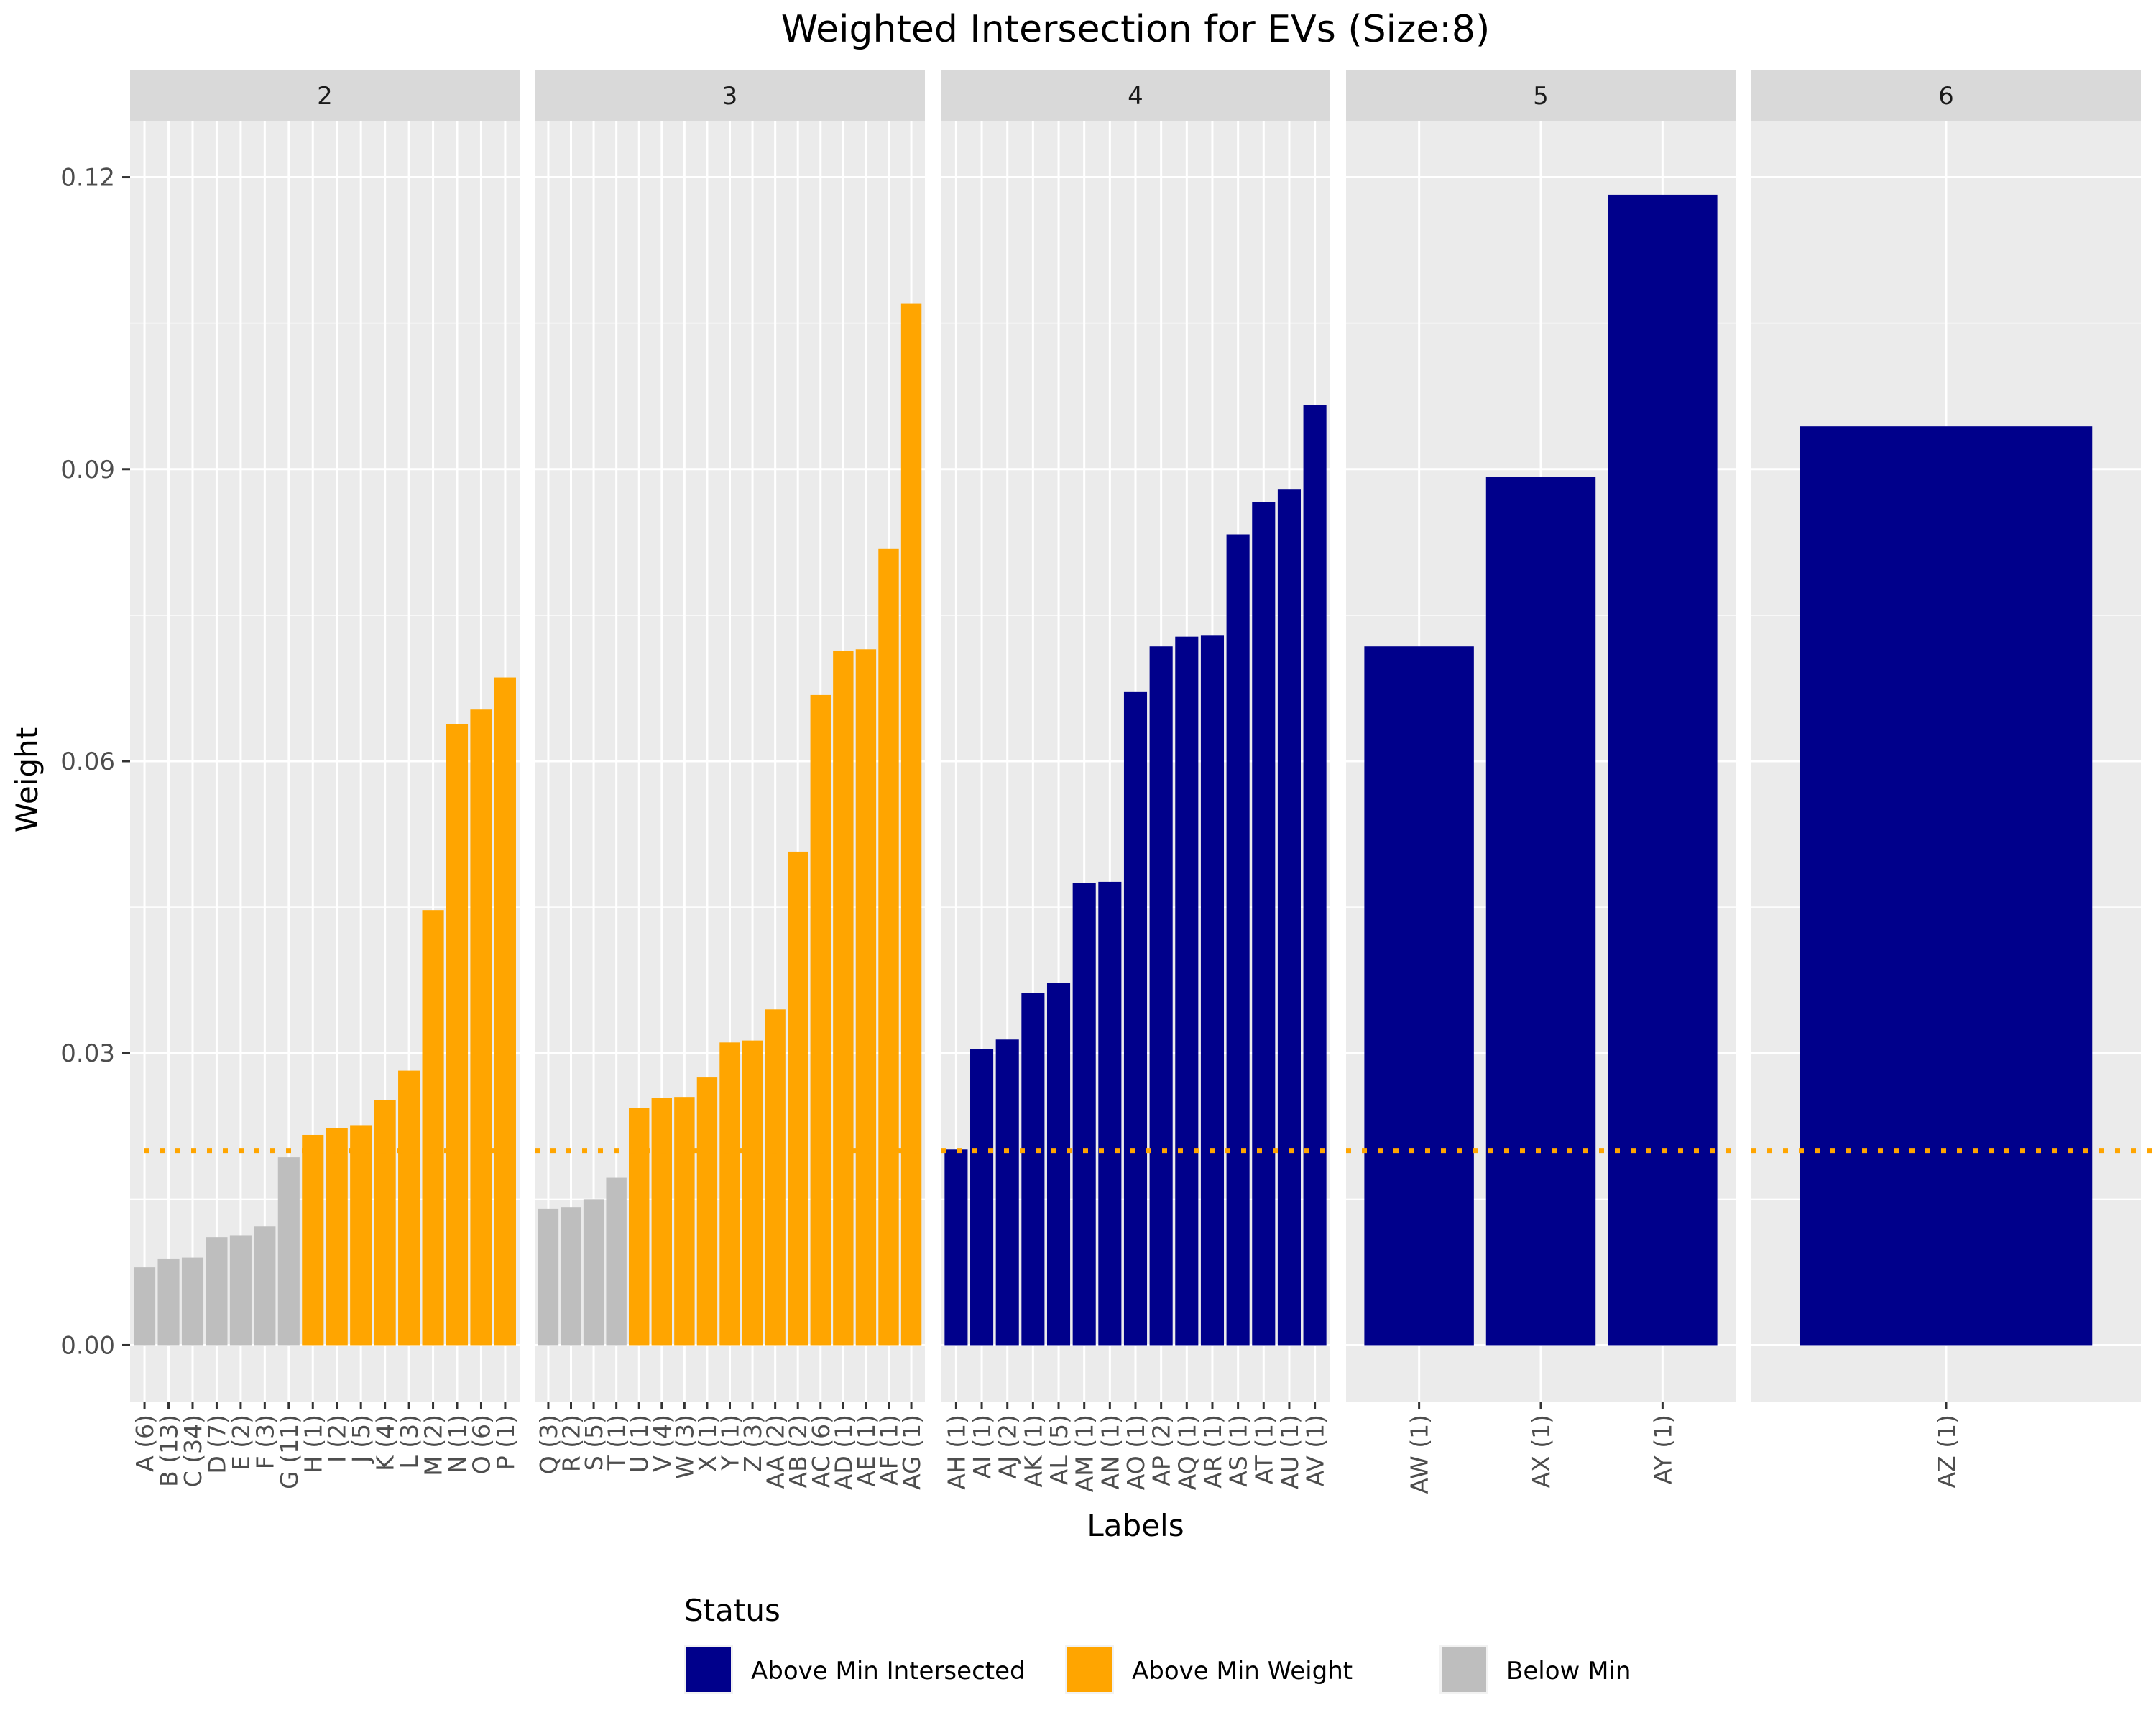  Describe the element at coordinates (193, 1450) in the screenshot. I see `x-tick-label: C (34)` at that location.